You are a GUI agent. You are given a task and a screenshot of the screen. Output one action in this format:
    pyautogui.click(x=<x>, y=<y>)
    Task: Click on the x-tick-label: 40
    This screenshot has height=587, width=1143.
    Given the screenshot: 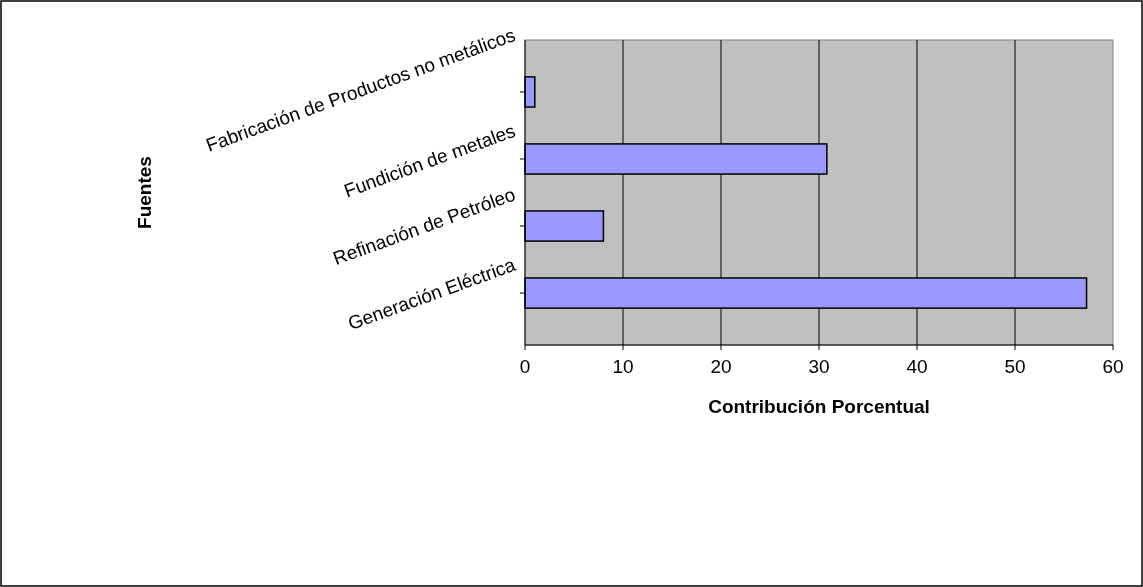 What is the action you would take?
    pyautogui.click(x=917, y=366)
    